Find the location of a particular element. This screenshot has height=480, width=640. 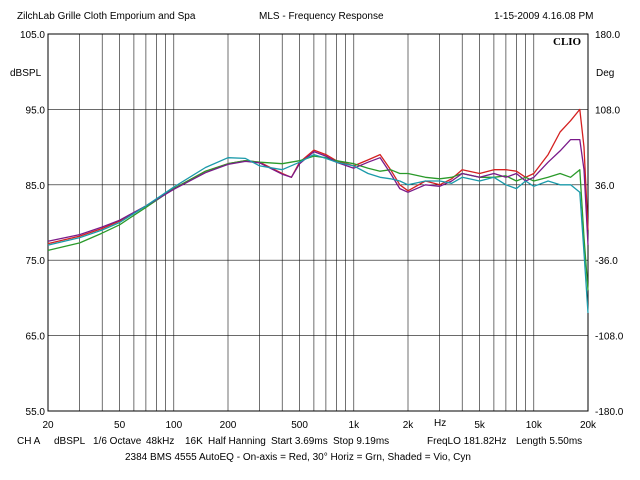

footer-channel: CH A is located at coordinates (29, 441).